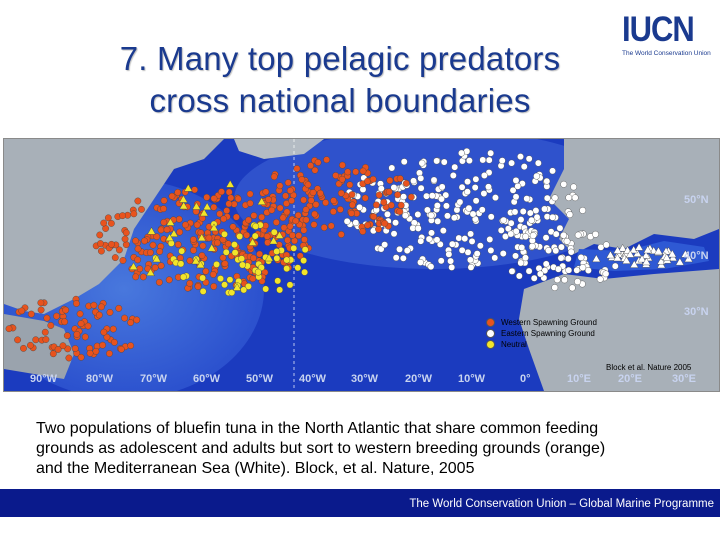 This screenshot has height=540, width=720. Describe the element at coordinates (490, 344) in the screenshot. I see `neutral-dot-icon` at that location.